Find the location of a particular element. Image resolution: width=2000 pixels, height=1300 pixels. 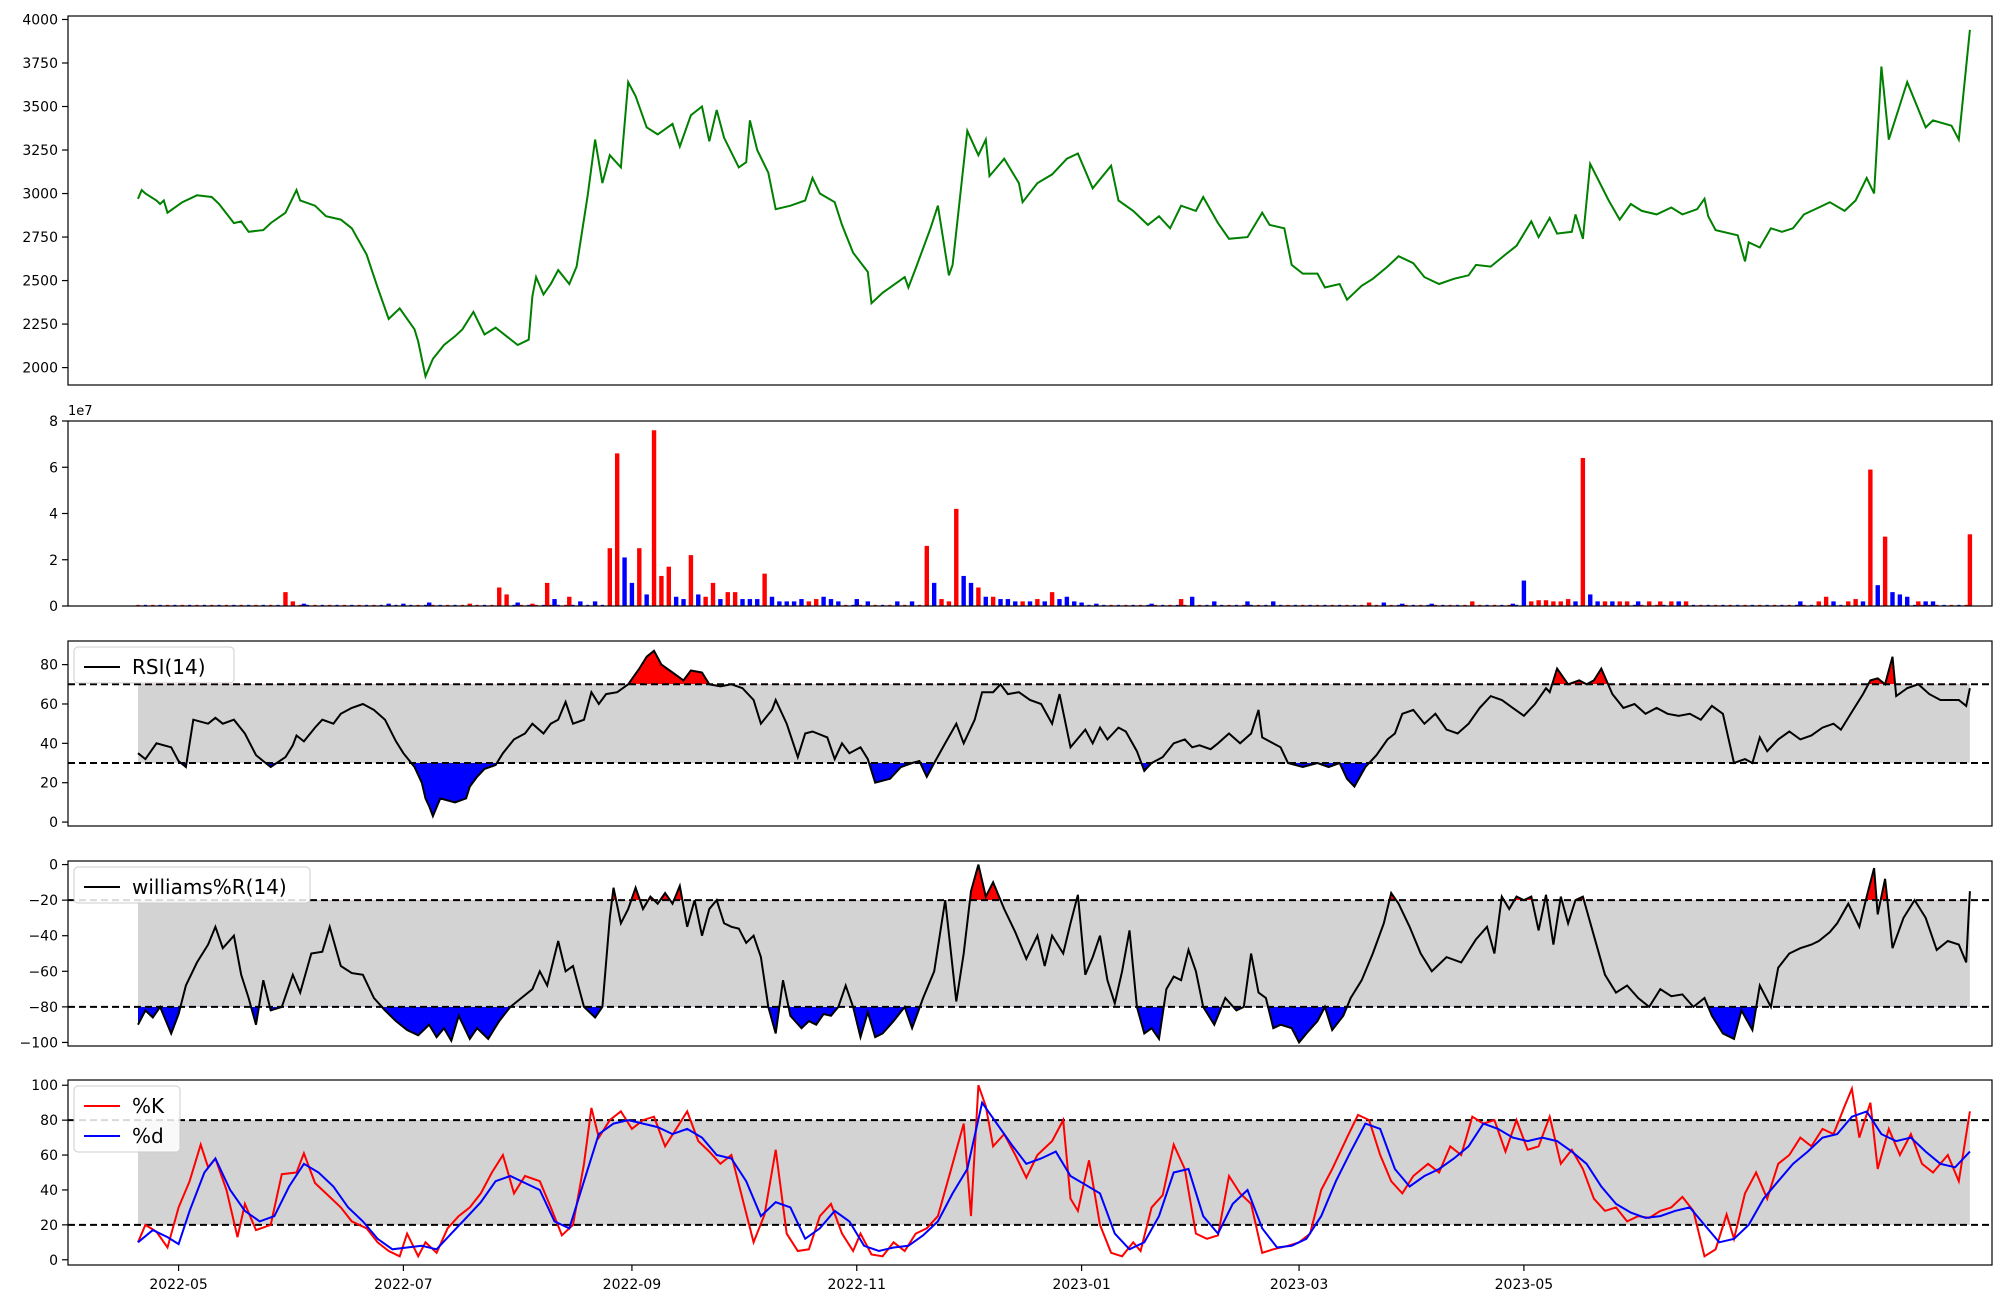

volume-ytick-label: 8 is located at coordinates (53, 422).